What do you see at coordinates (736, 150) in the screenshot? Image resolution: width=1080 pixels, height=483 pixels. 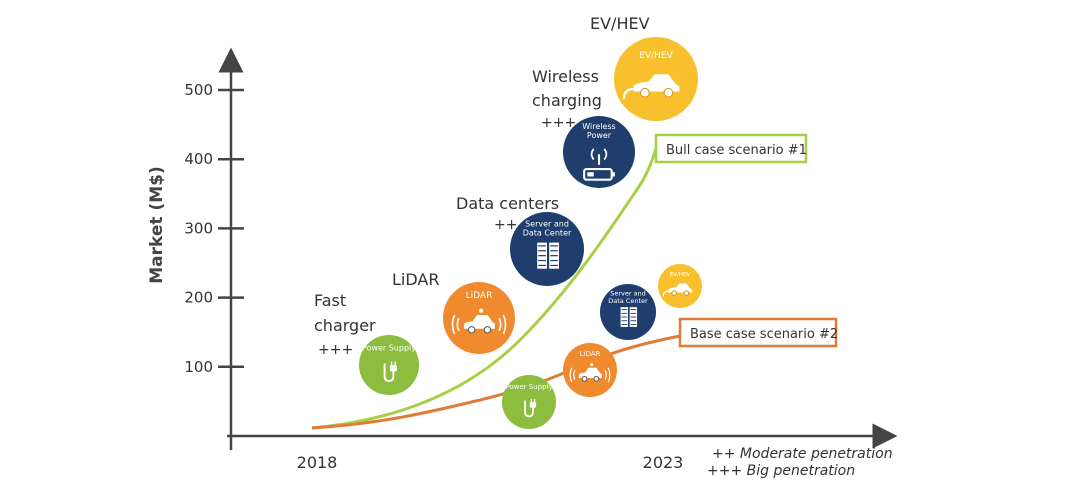 I see `bull-case-label: Bull case scenario #1` at bounding box center [736, 150].